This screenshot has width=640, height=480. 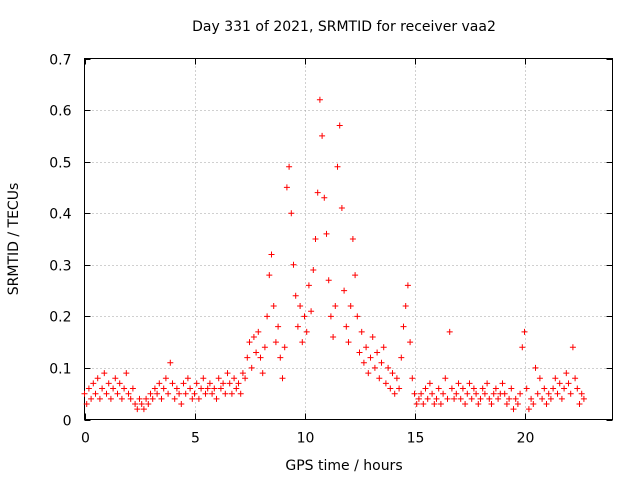 I want to click on x-tick-label: 15, so click(x=416, y=439).